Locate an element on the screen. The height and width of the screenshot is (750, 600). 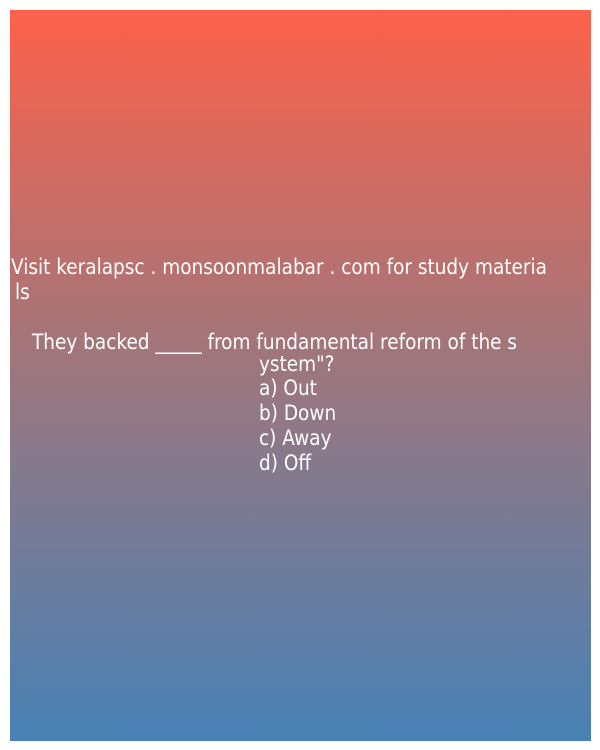
option-b: b) Down is located at coordinates (298, 413).